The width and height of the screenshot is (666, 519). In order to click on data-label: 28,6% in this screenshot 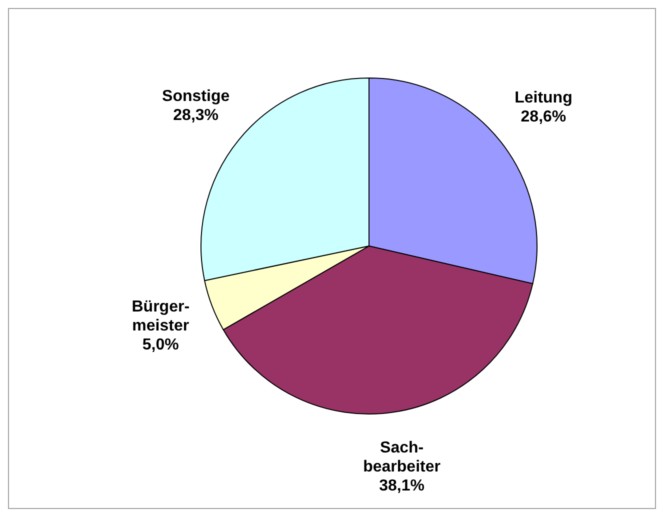, I will do `click(543, 117)`.